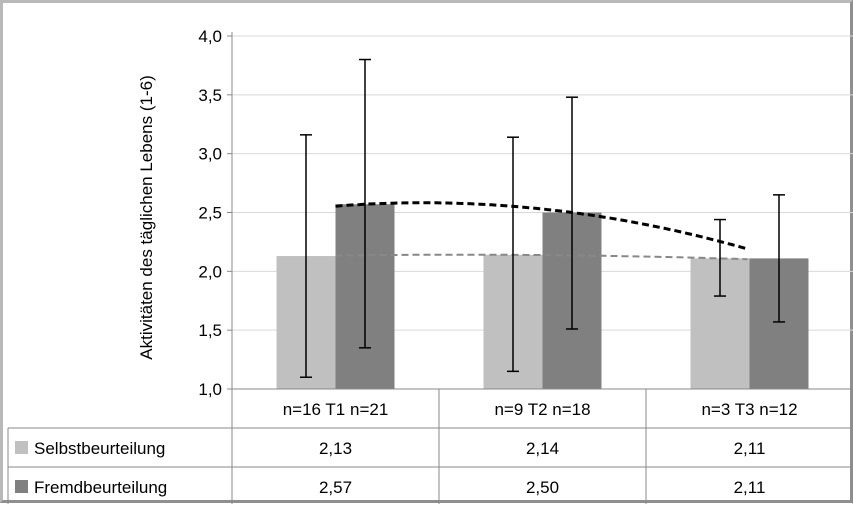 Image resolution: width=853 pixels, height=506 pixels. Describe the element at coordinates (210, 330) in the screenshot. I see `y-tick-label: 1,5` at that location.